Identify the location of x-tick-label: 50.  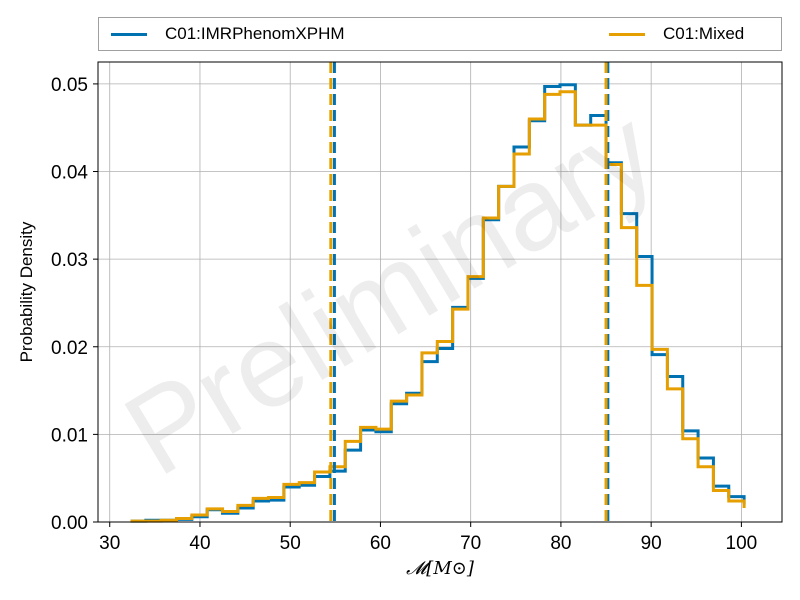
(290, 543).